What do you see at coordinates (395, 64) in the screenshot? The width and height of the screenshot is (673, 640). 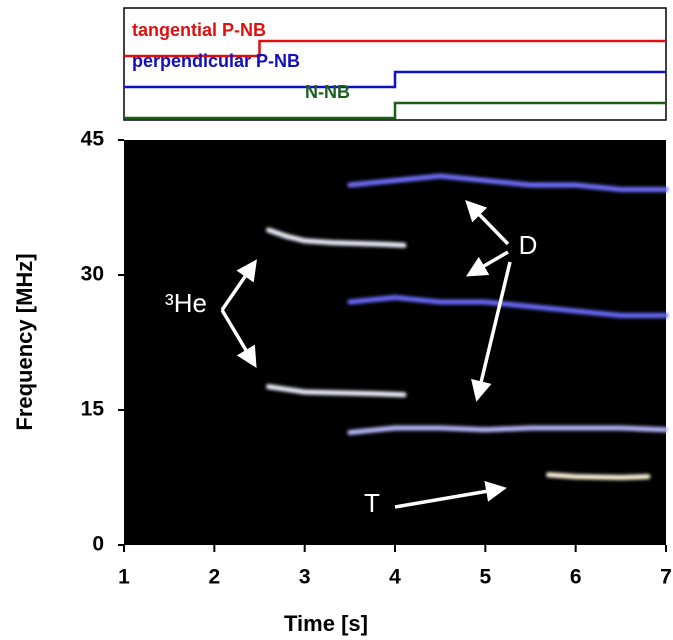 I see `timing-panel` at bounding box center [395, 64].